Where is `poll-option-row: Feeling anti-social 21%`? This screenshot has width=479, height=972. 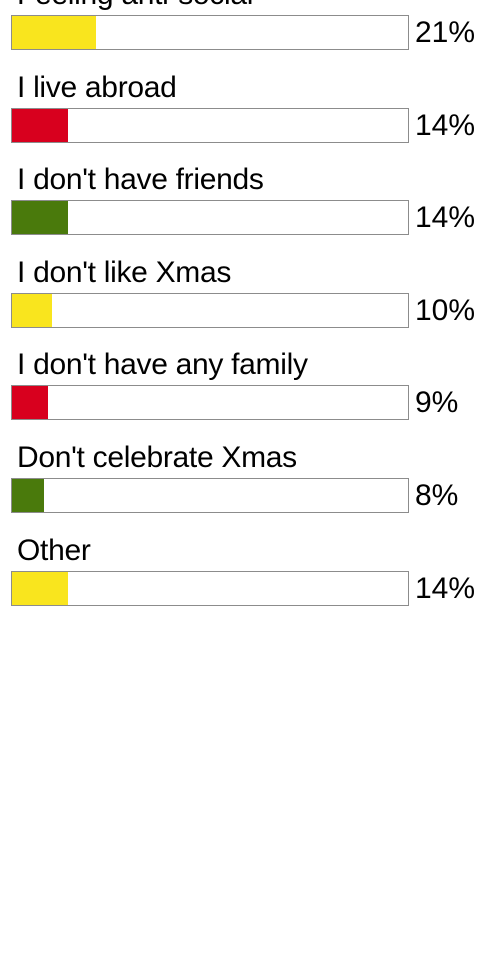
poll-option-row: Feeling anti-social 21% is located at coordinates (239, 35).